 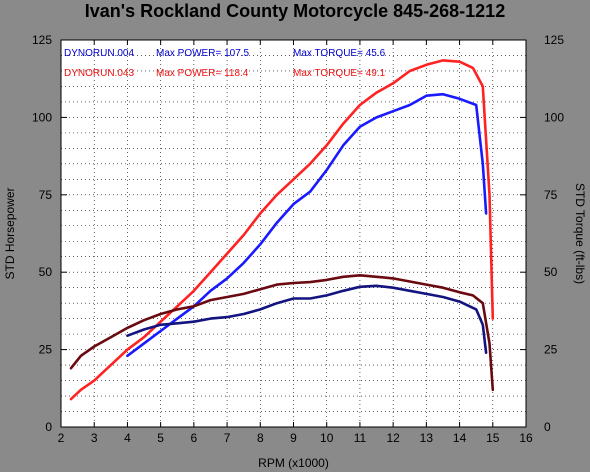 I want to click on y-tick-label-left: 75, so click(x=46, y=195).